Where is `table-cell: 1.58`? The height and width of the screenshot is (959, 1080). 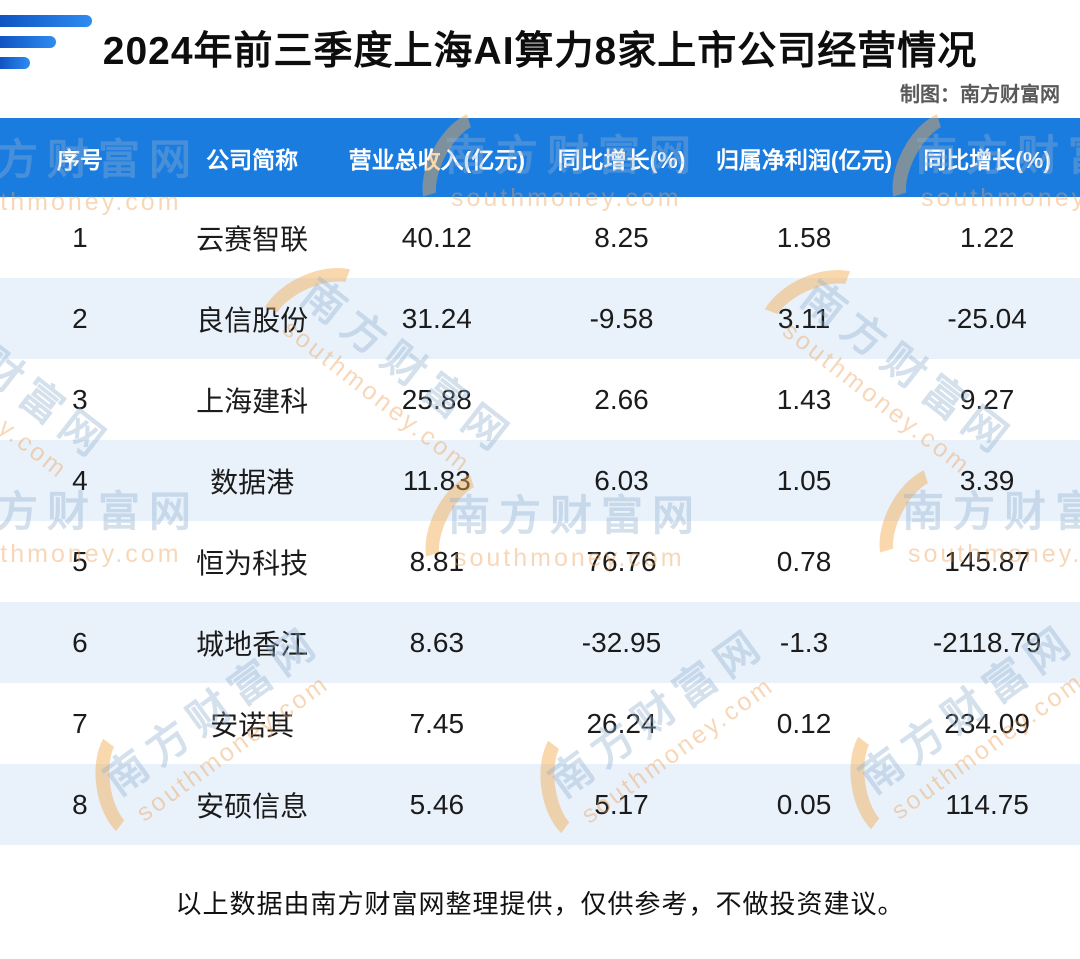
table-cell: 1.58 is located at coordinates (804, 237).